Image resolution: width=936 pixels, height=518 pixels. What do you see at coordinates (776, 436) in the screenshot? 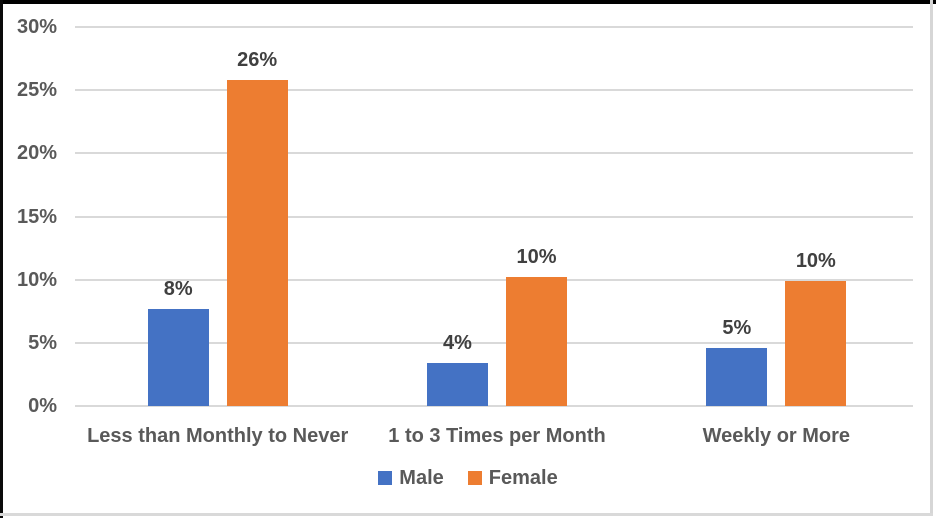
I see `category-label-3: Weekly or More` at bounding box center [776, 436].